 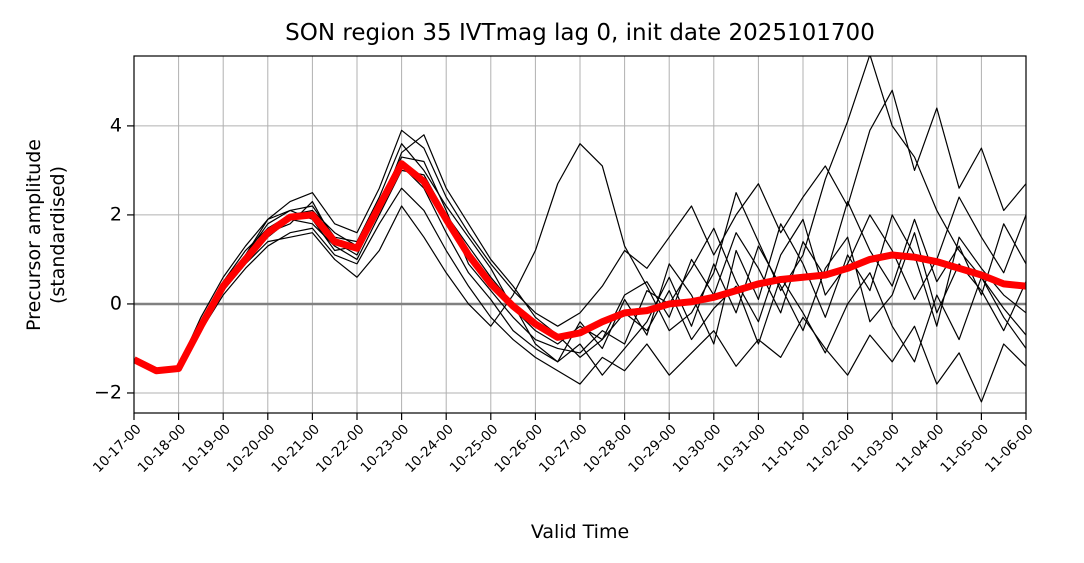 What do you see at coordinates (108, 392) in the screenshot?
I see `y-tick-label: −2` at bounding box center [108, 392].